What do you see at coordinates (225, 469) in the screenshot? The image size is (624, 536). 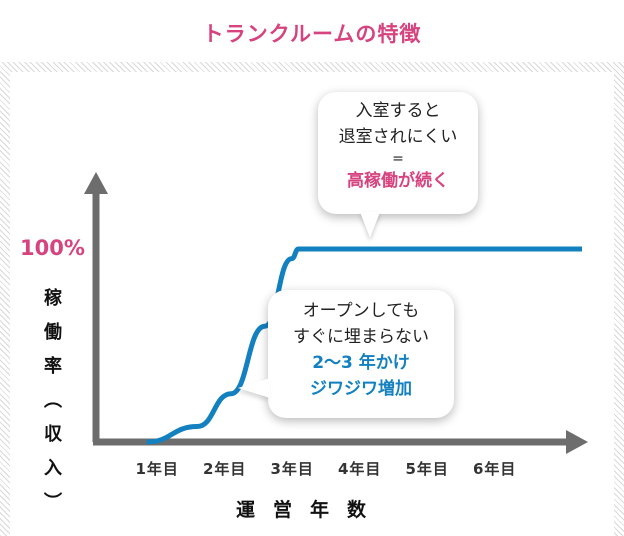 I see `x-tick-label: 2年目` at bounding box center [225, 469].